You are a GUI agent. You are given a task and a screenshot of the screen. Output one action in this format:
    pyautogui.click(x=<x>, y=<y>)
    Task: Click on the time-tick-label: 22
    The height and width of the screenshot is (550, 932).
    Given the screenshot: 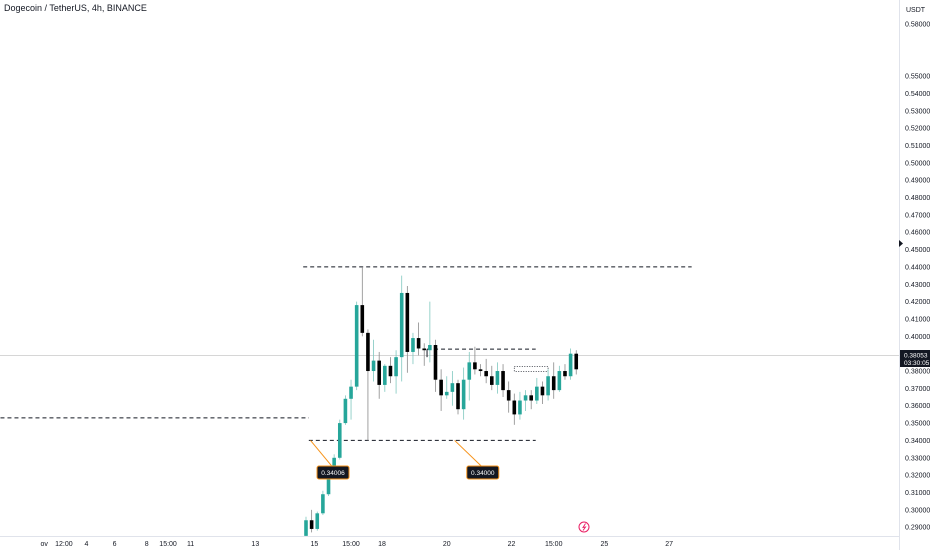 What is the action you would take?
    pyautogui.click(x=512, y=544)
    